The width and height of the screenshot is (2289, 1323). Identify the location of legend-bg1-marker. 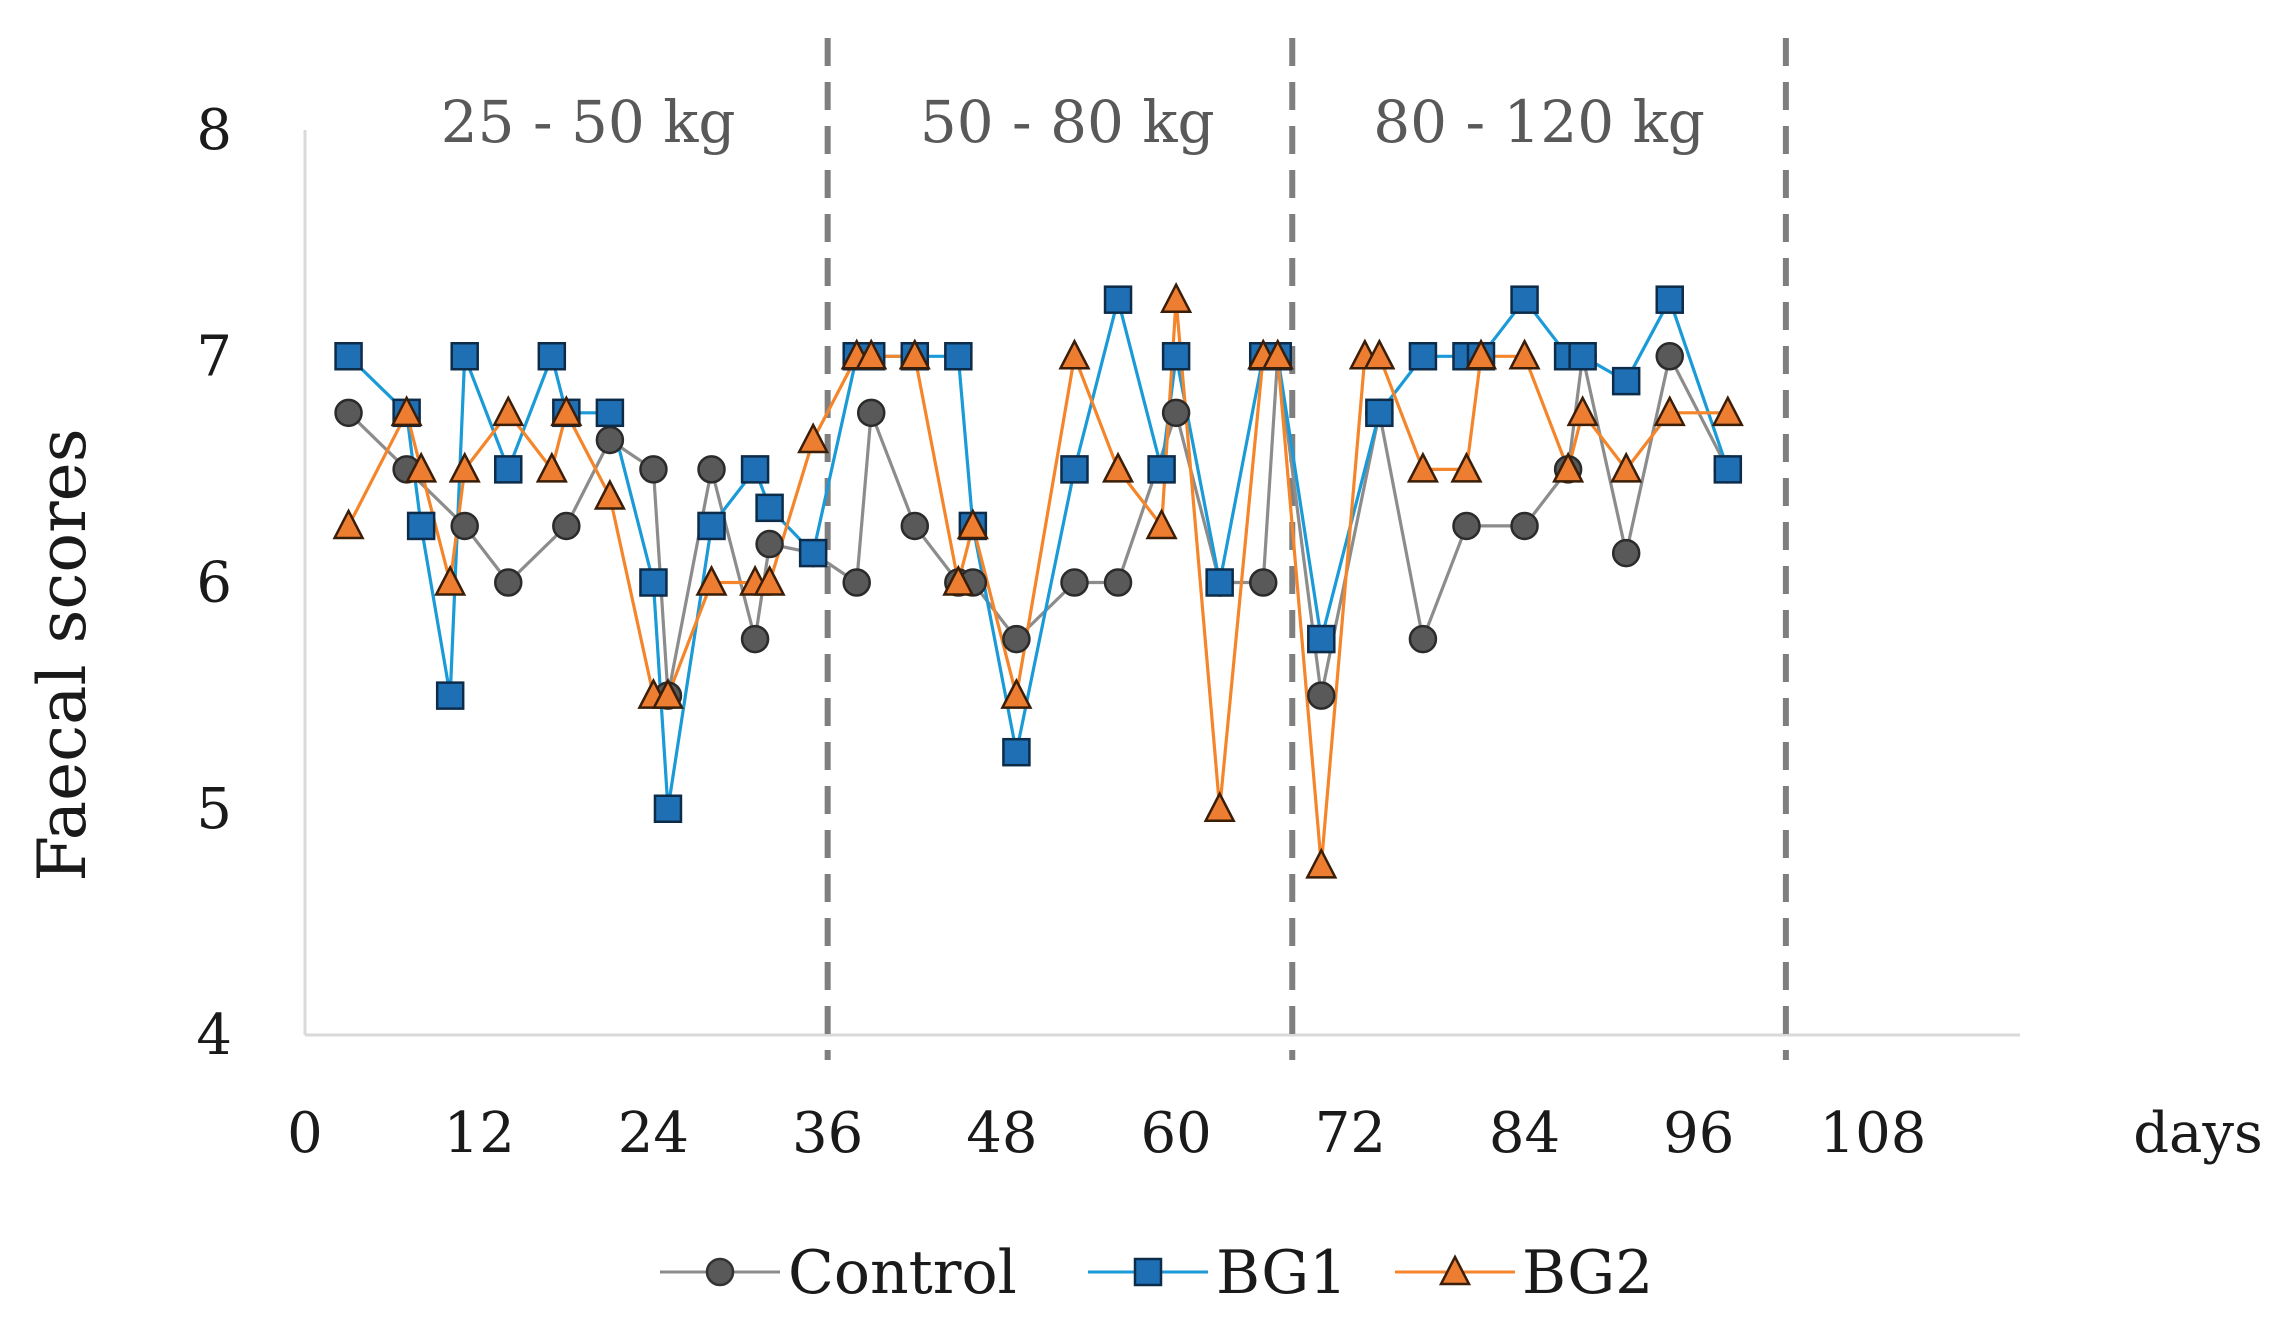
(1148, 1272).